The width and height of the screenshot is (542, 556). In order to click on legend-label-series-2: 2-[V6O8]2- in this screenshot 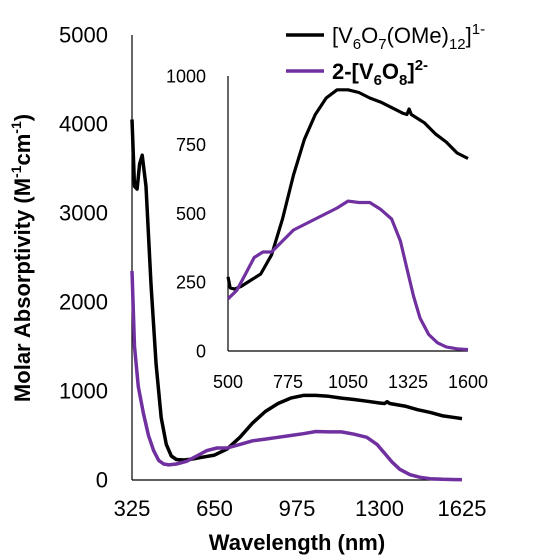, I will do `click(380, 73)`.